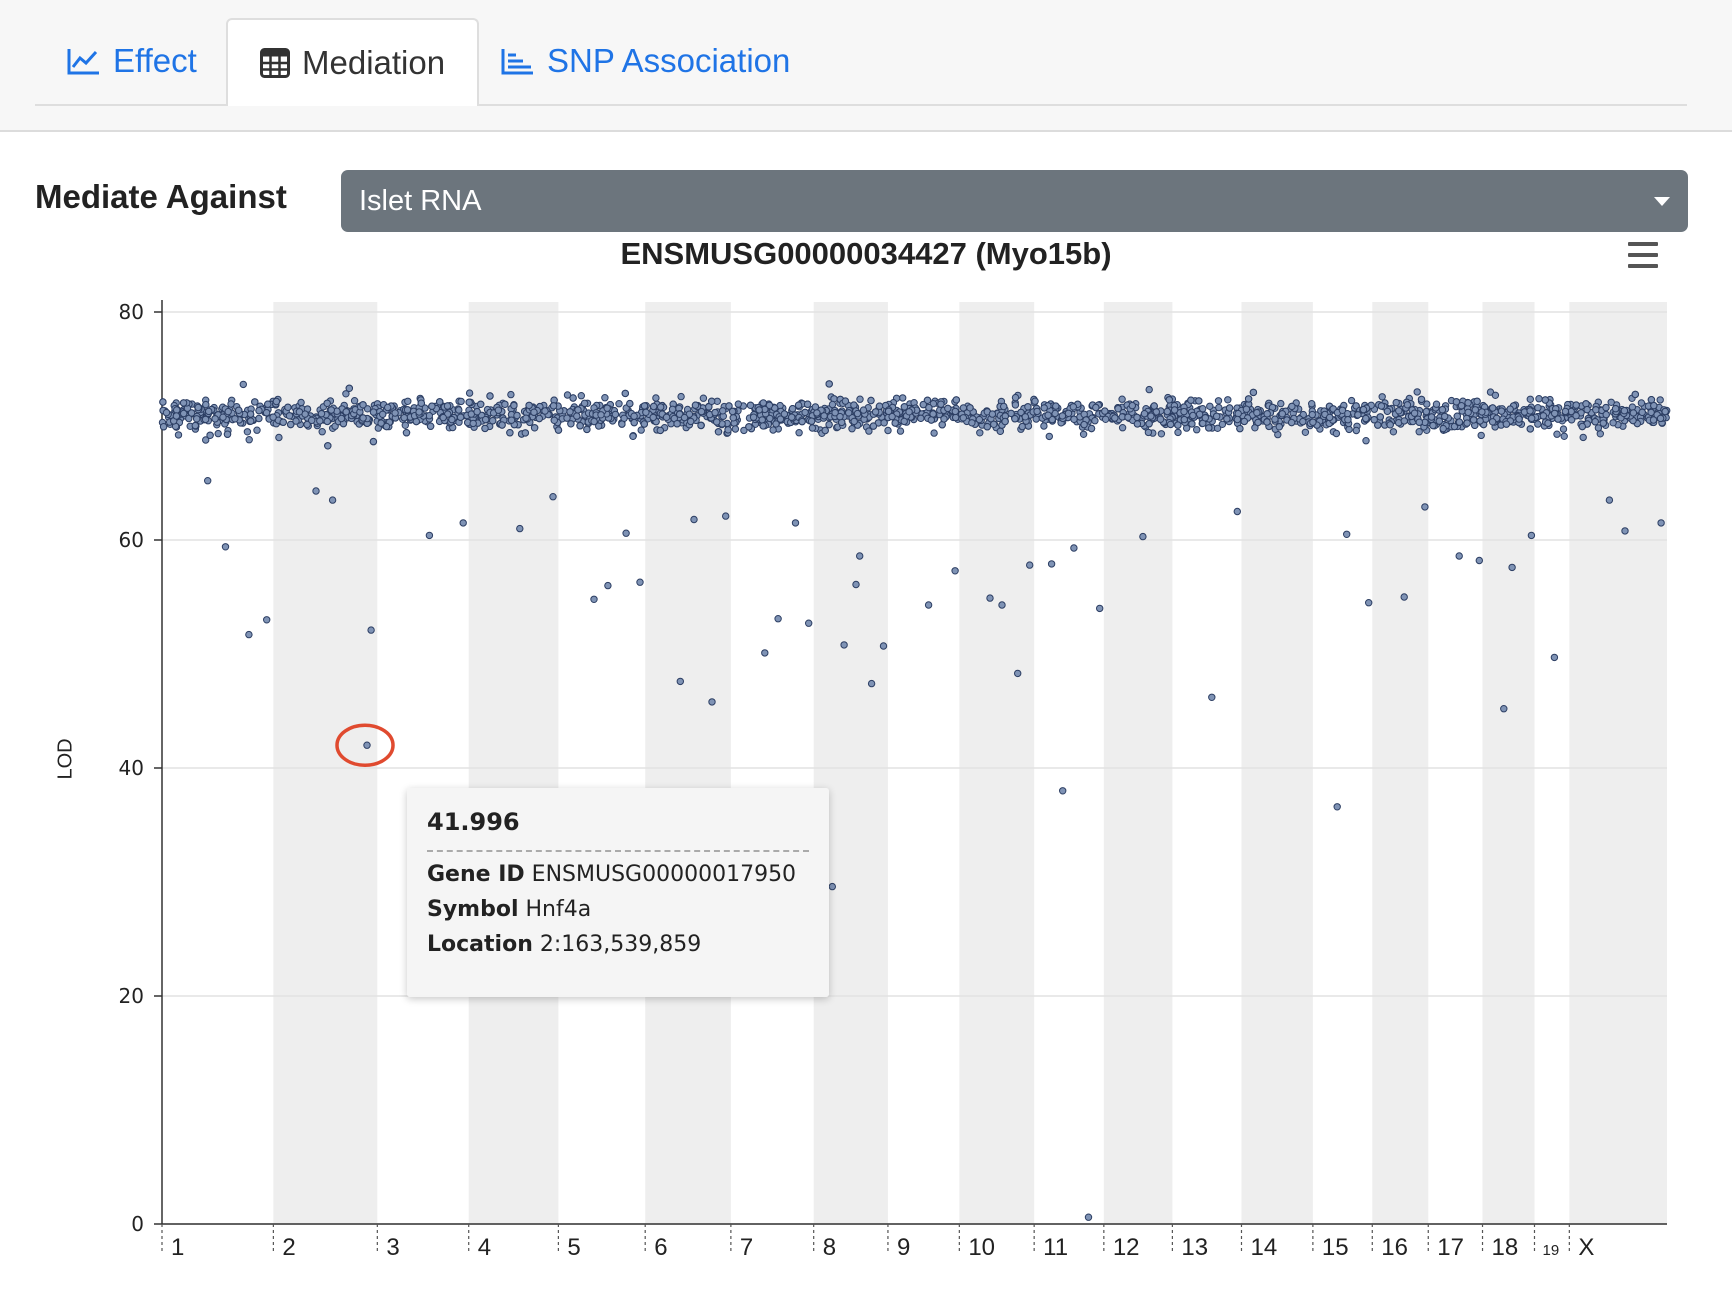 The height and width of the screenshot is (1314, 1732). I want to click on tab-mediation: Mediation, so click(353, 62).